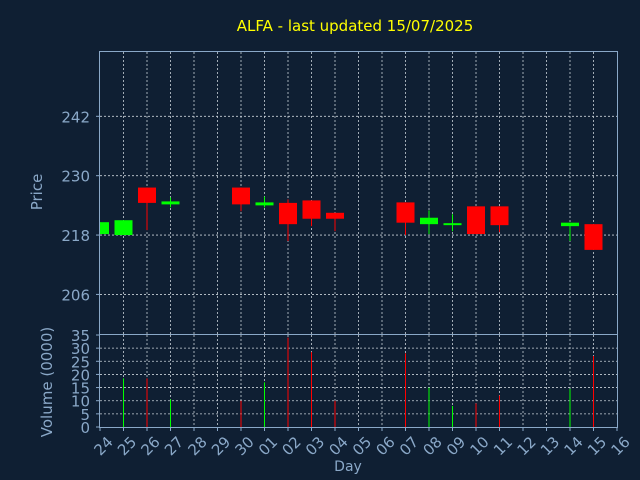 This screenshot has height=480, width=640. What do you see at coordinates (80, 375) in the screenshot?
I see `volume-tick-label: 20` at bounding box center [80, 375].